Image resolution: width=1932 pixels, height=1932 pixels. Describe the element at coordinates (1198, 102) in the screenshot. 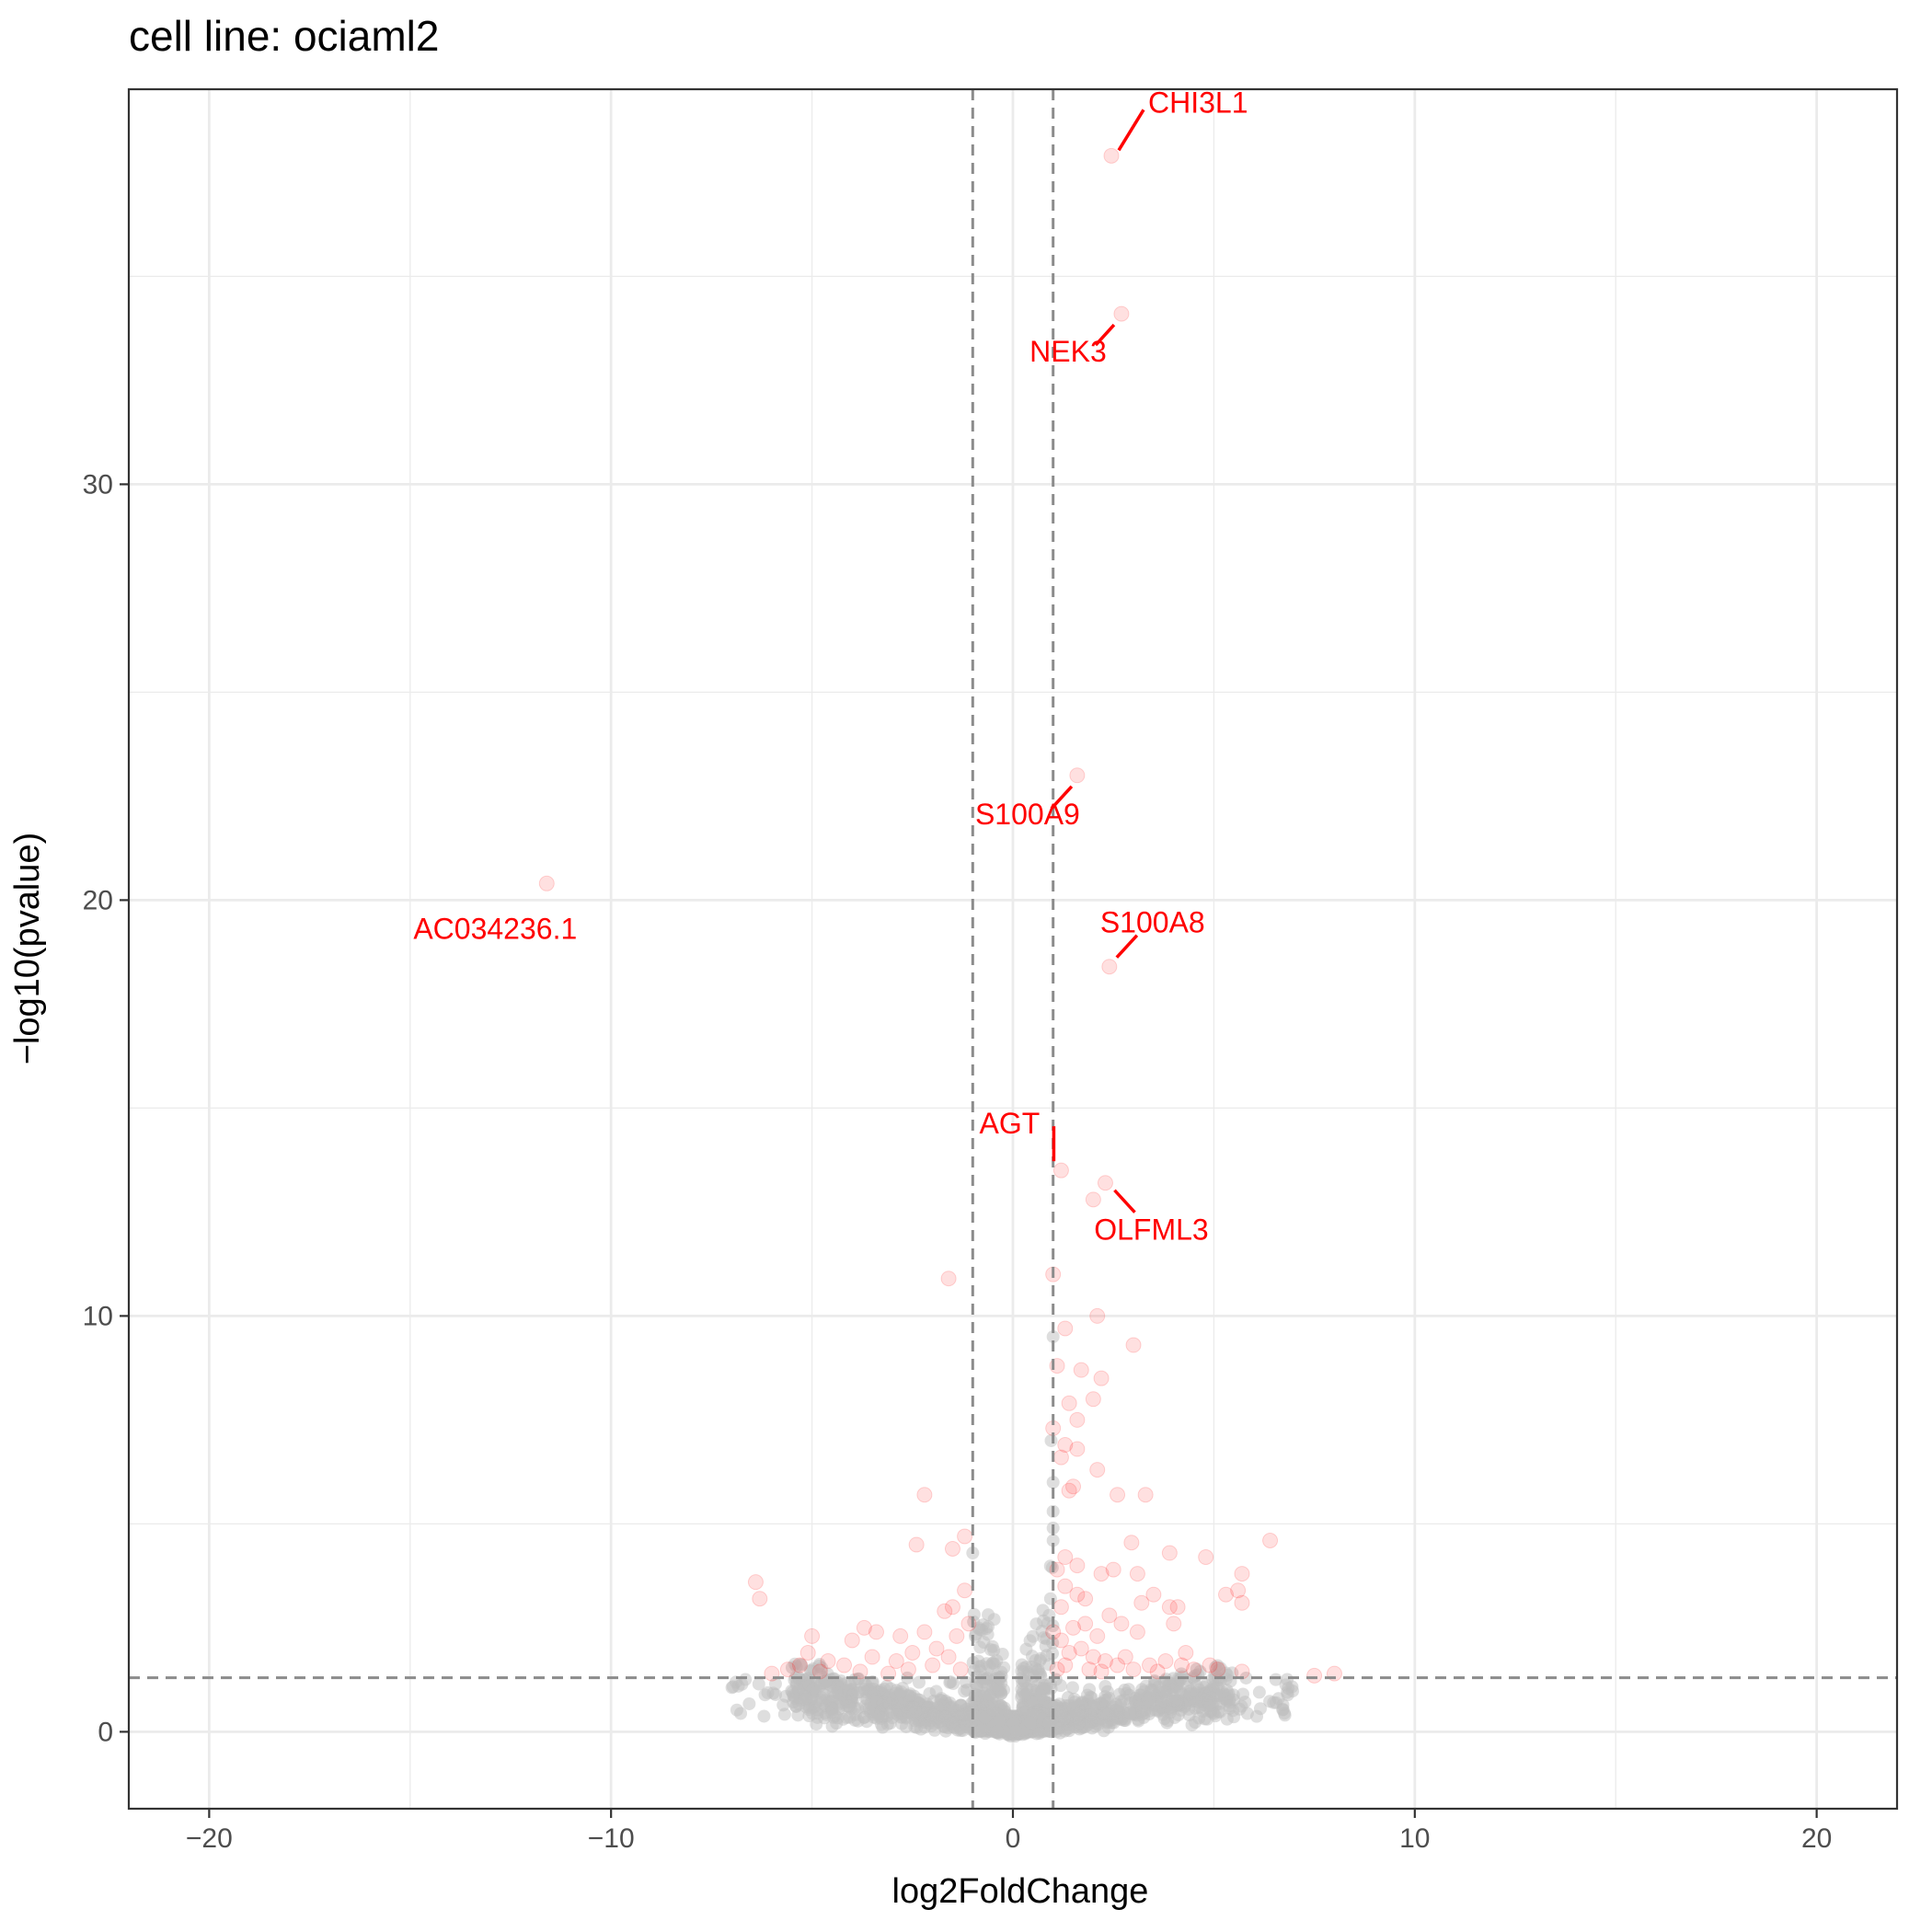

I see `gene-label: CHI3L1` at that location.